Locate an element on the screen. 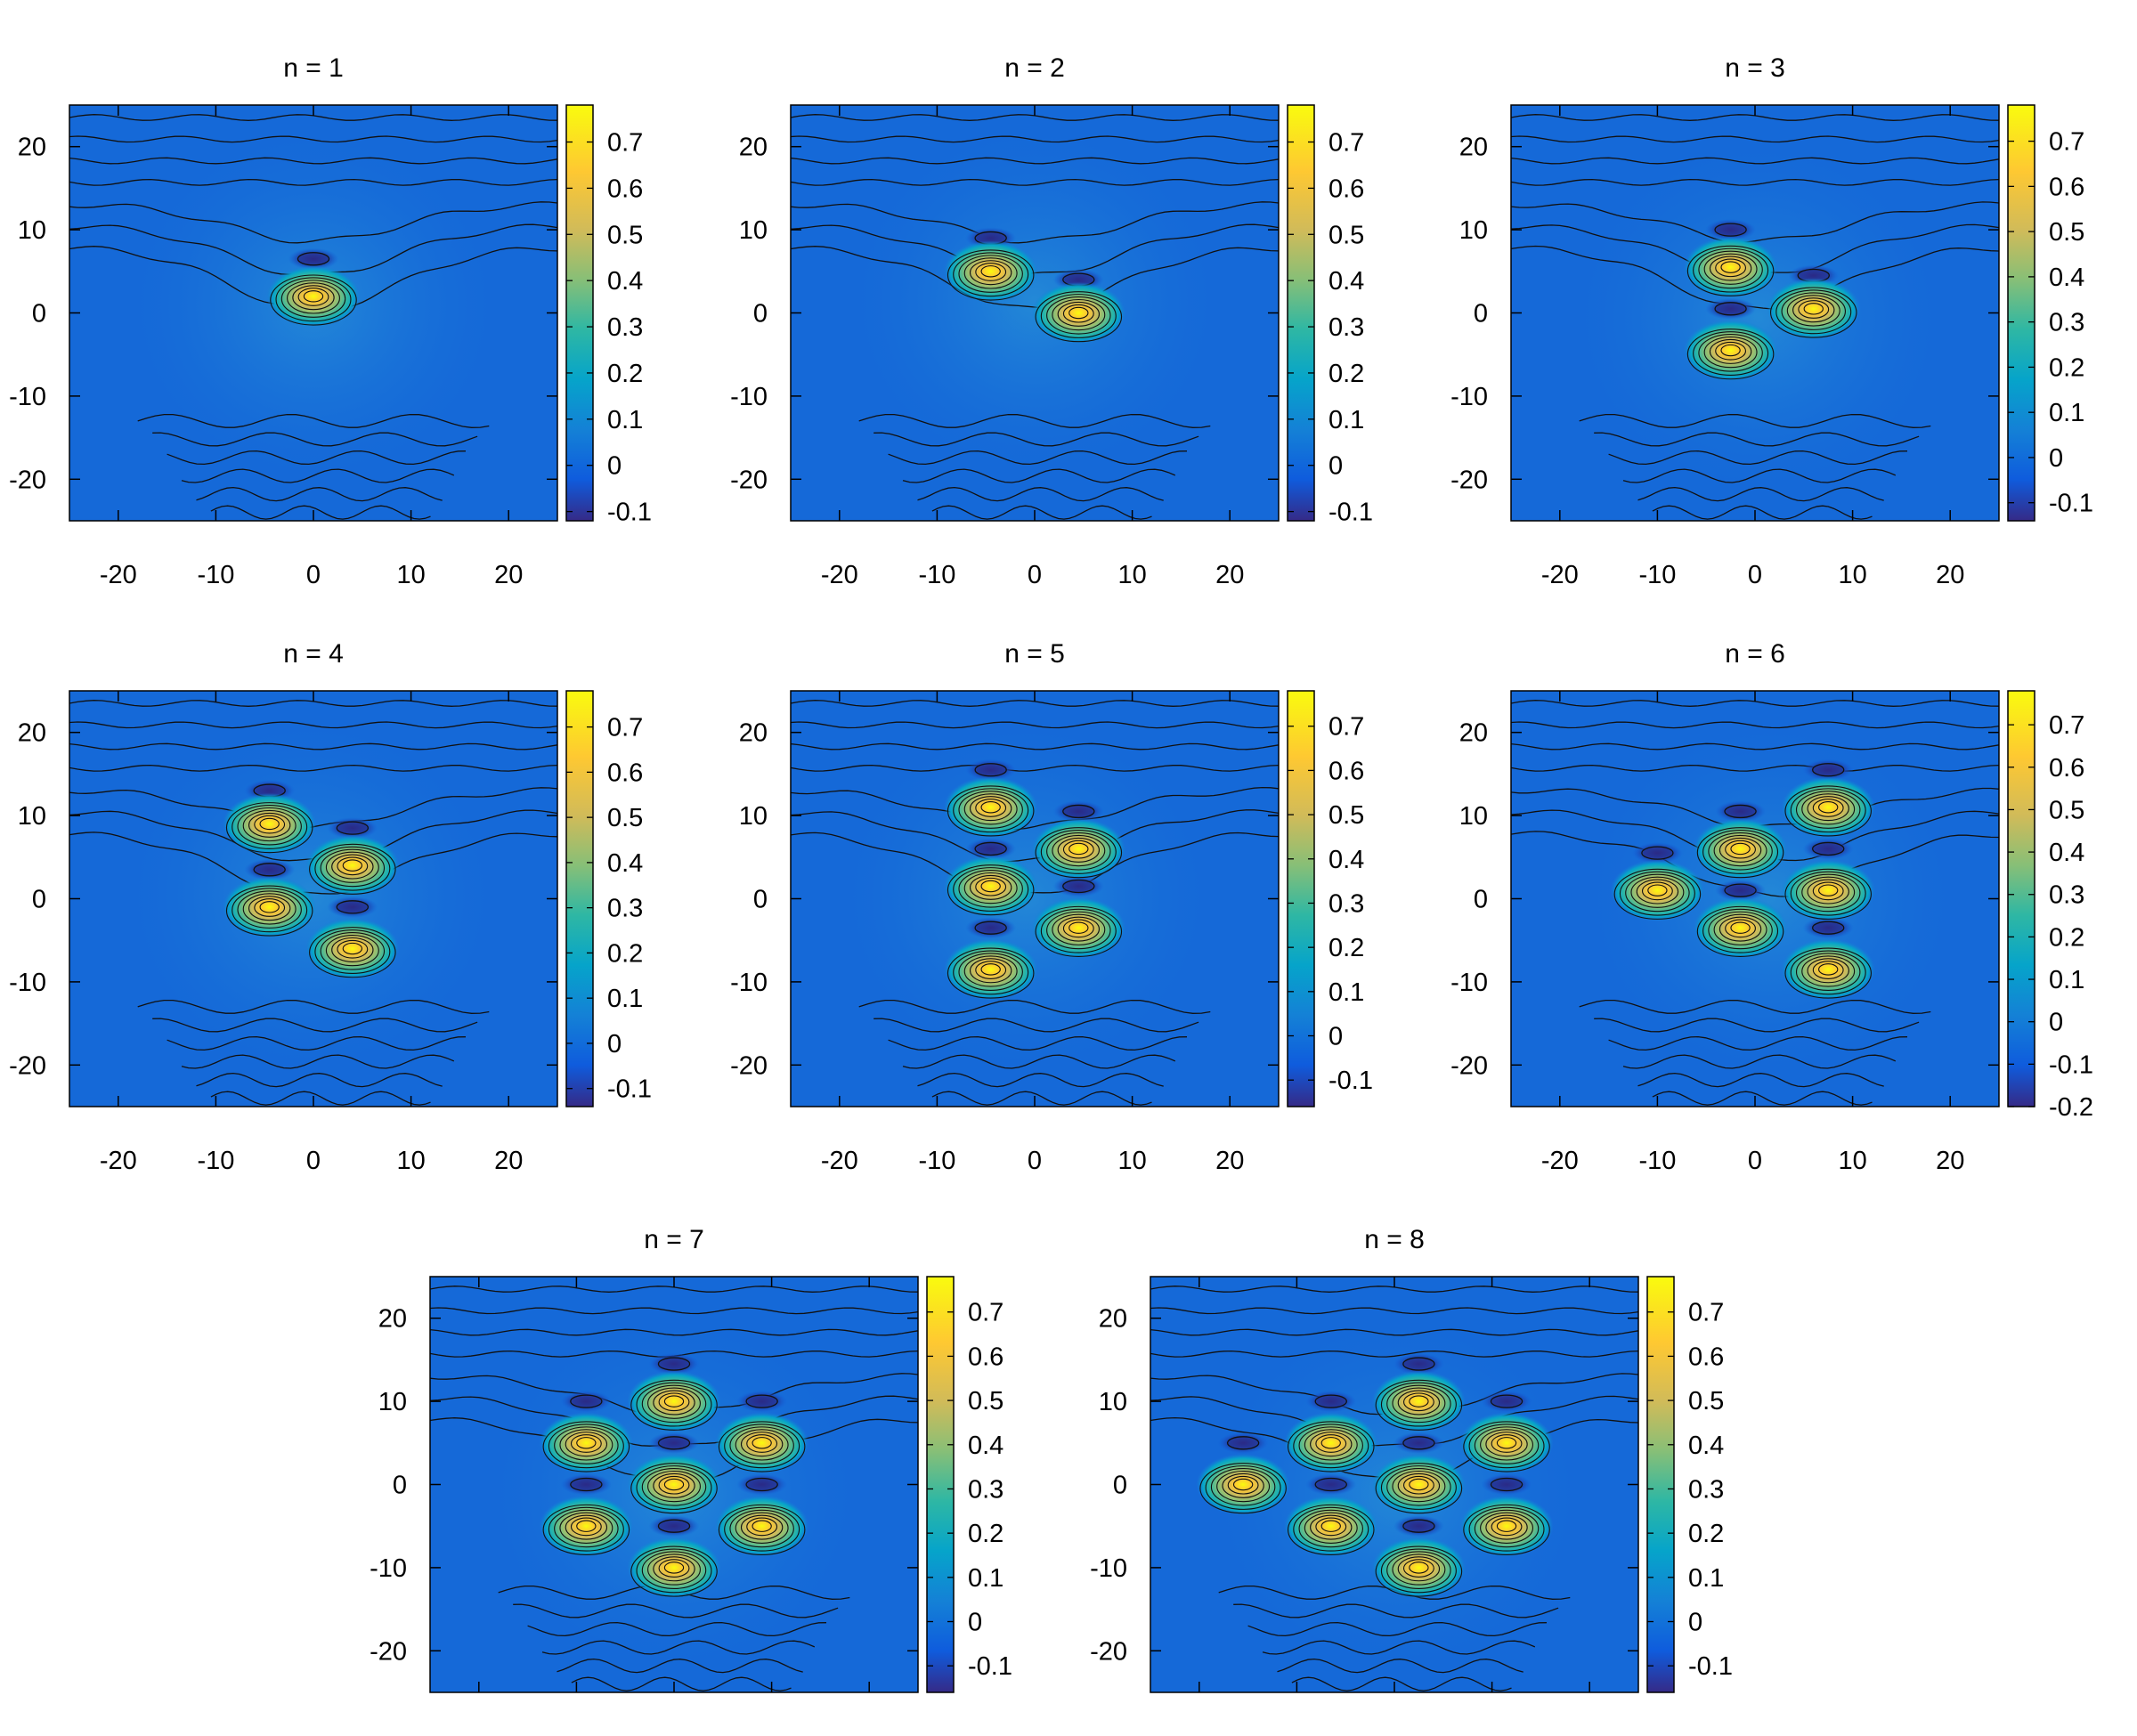 This screenshot has height=1736, width=2137. x-tick-label: -20 is located at coordinates (1560, 1161).